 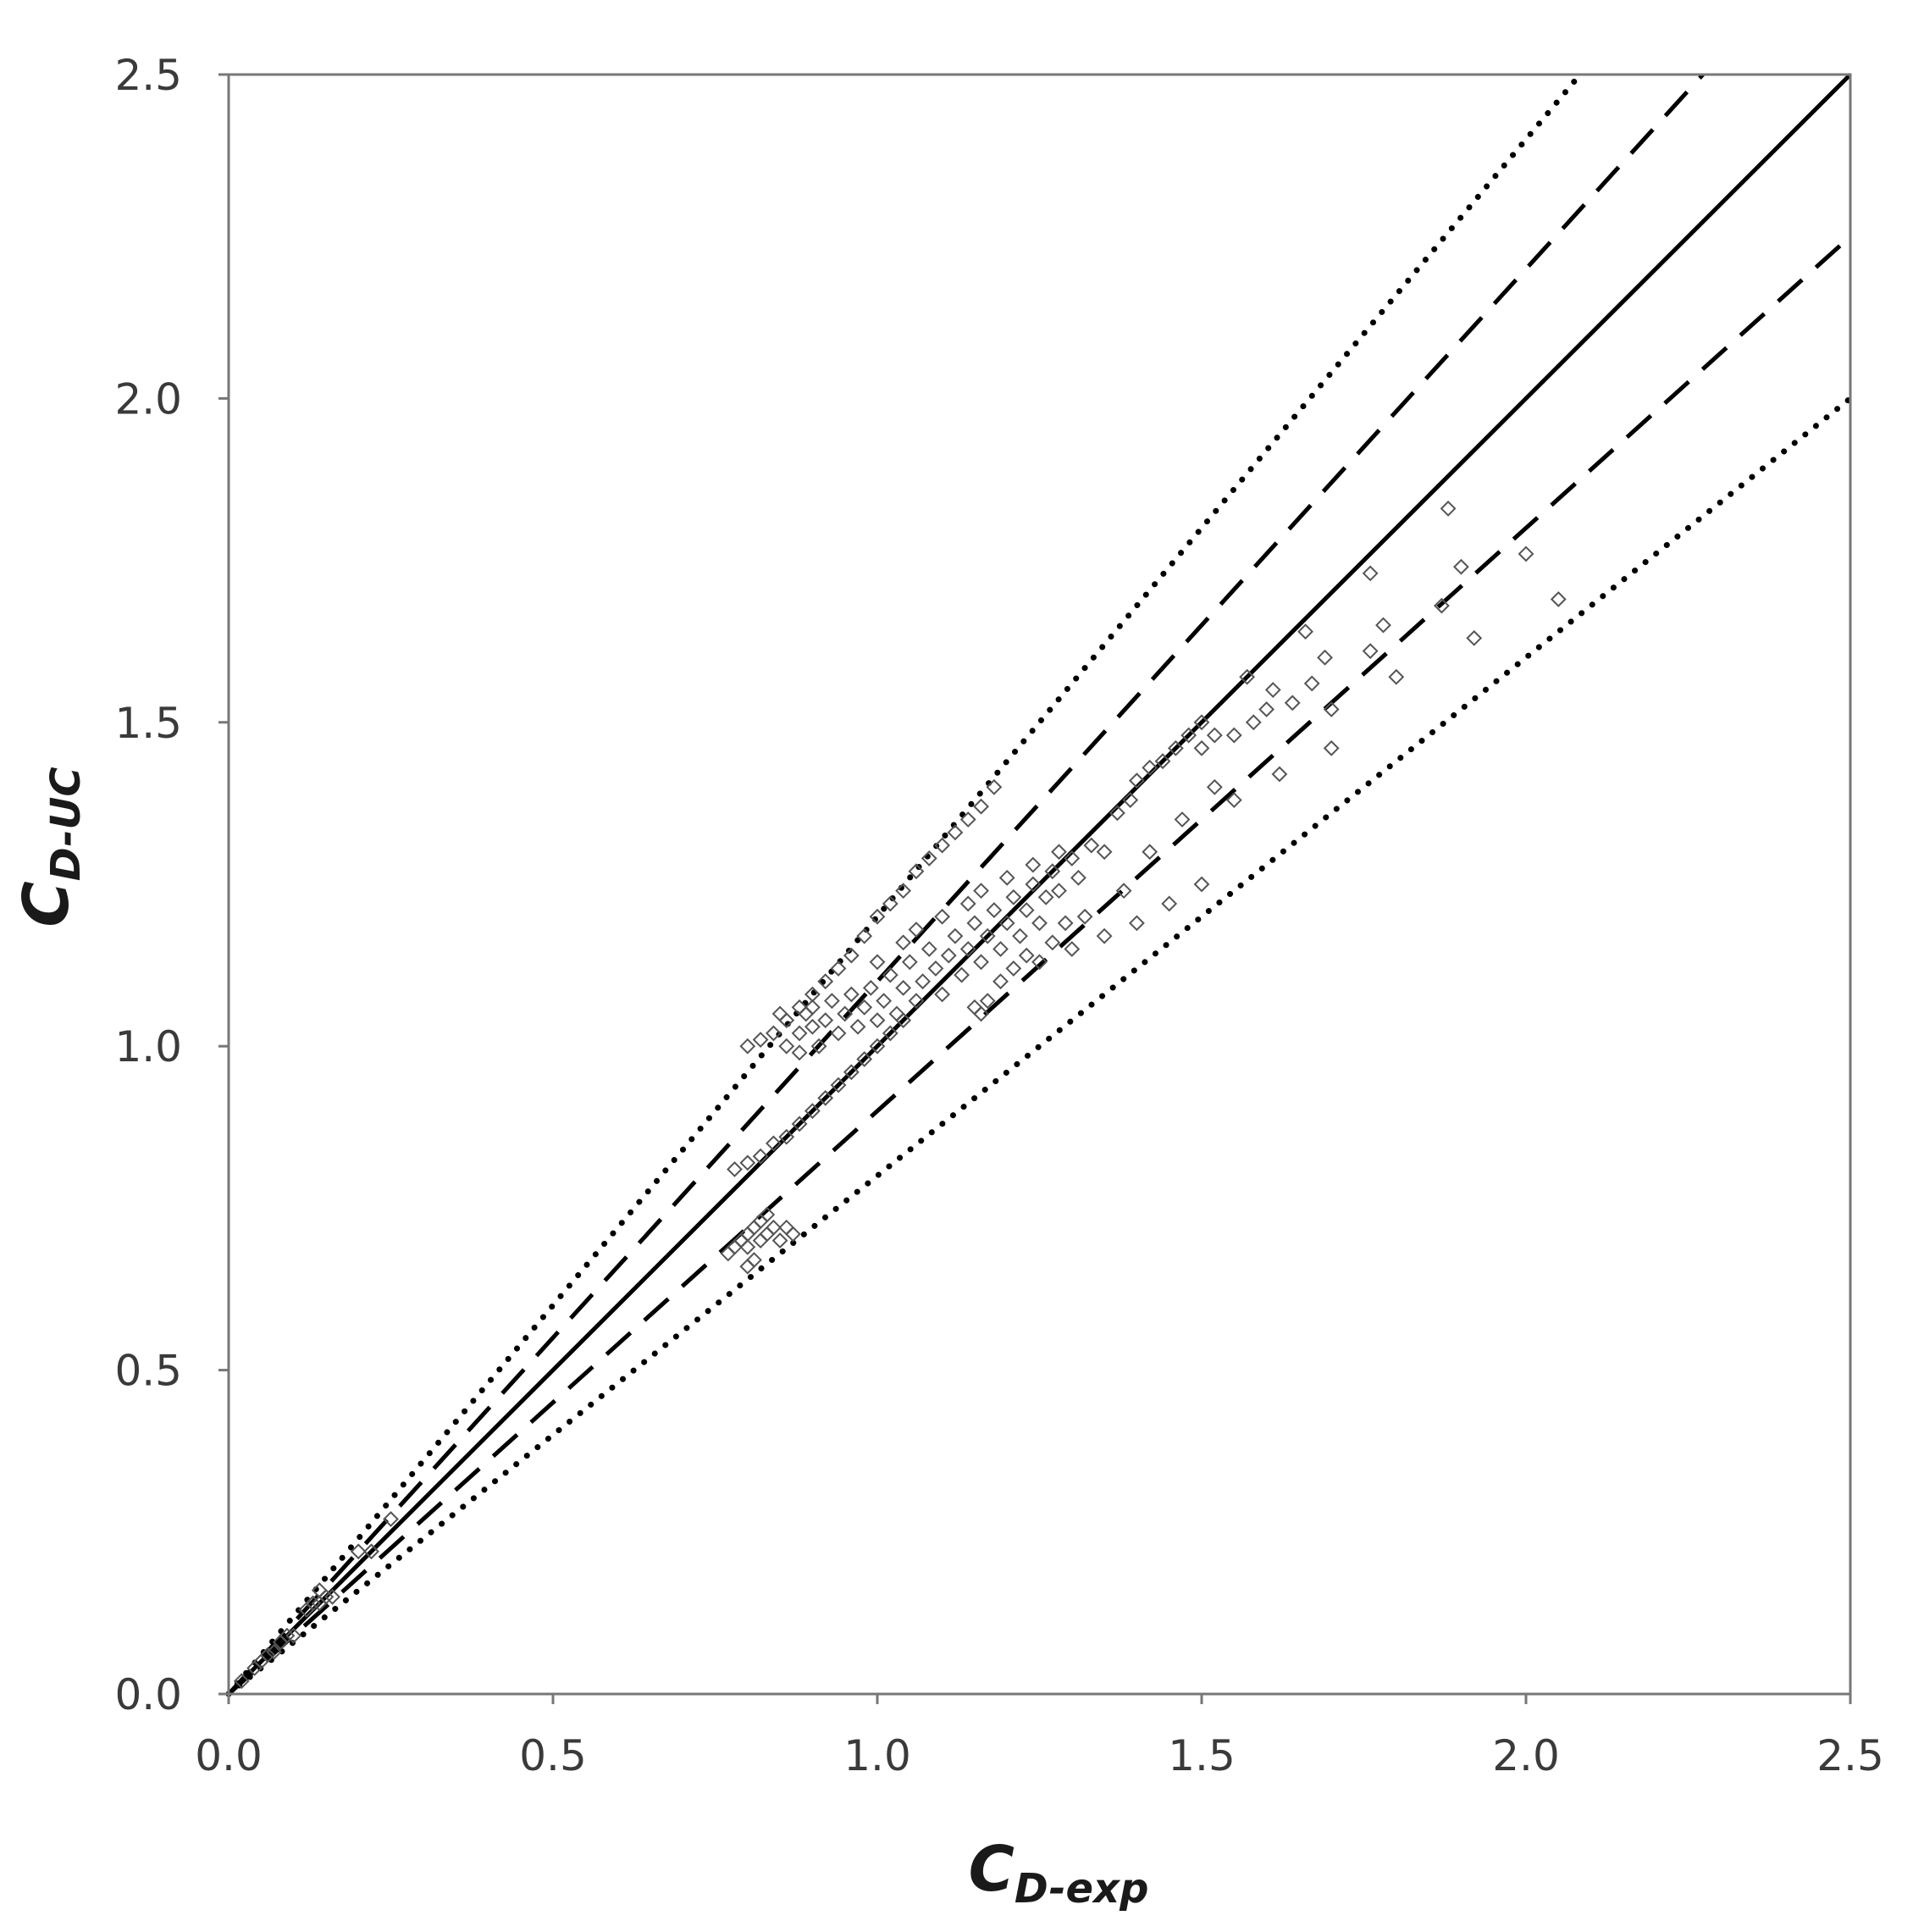 What do you see at coordinates (46, 904) in the screenshot?
I see `y-axis-title-main: C` at bounding box center [46, 904].